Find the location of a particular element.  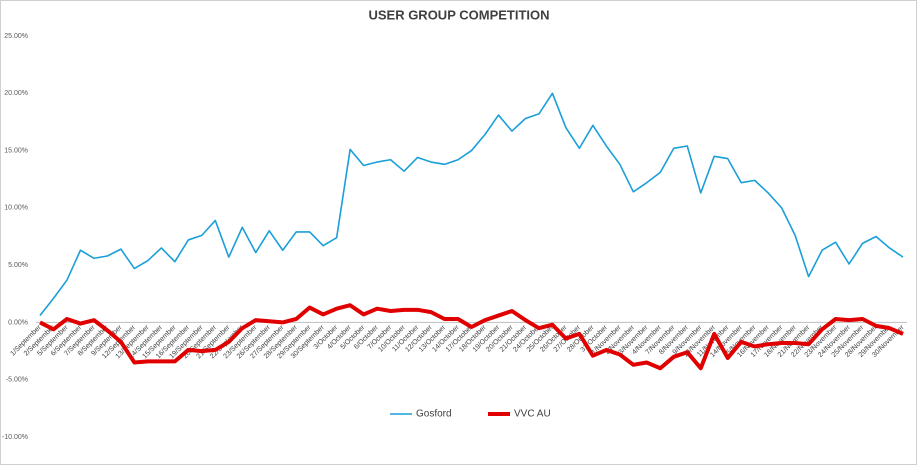

y-tick-label: 0.00% is located at coordinates (18, 322).